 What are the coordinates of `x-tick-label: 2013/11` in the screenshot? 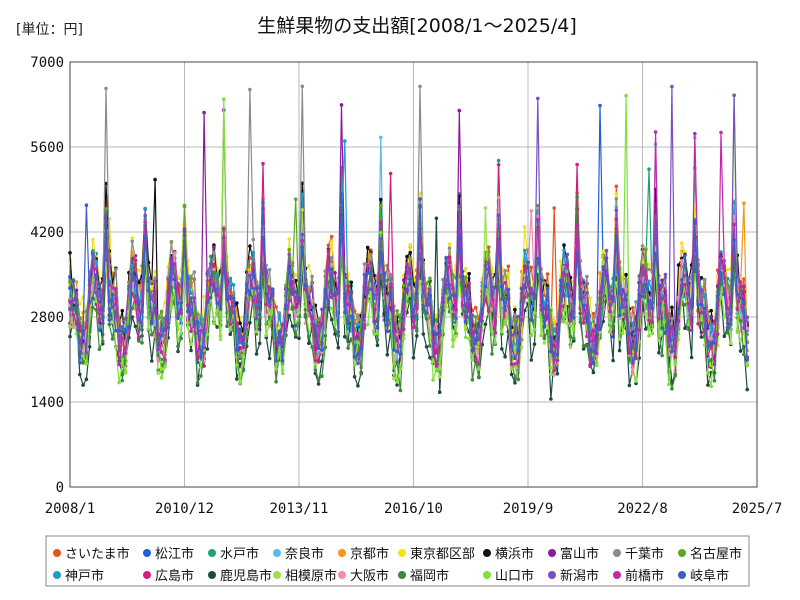 It's located at (298, 509).